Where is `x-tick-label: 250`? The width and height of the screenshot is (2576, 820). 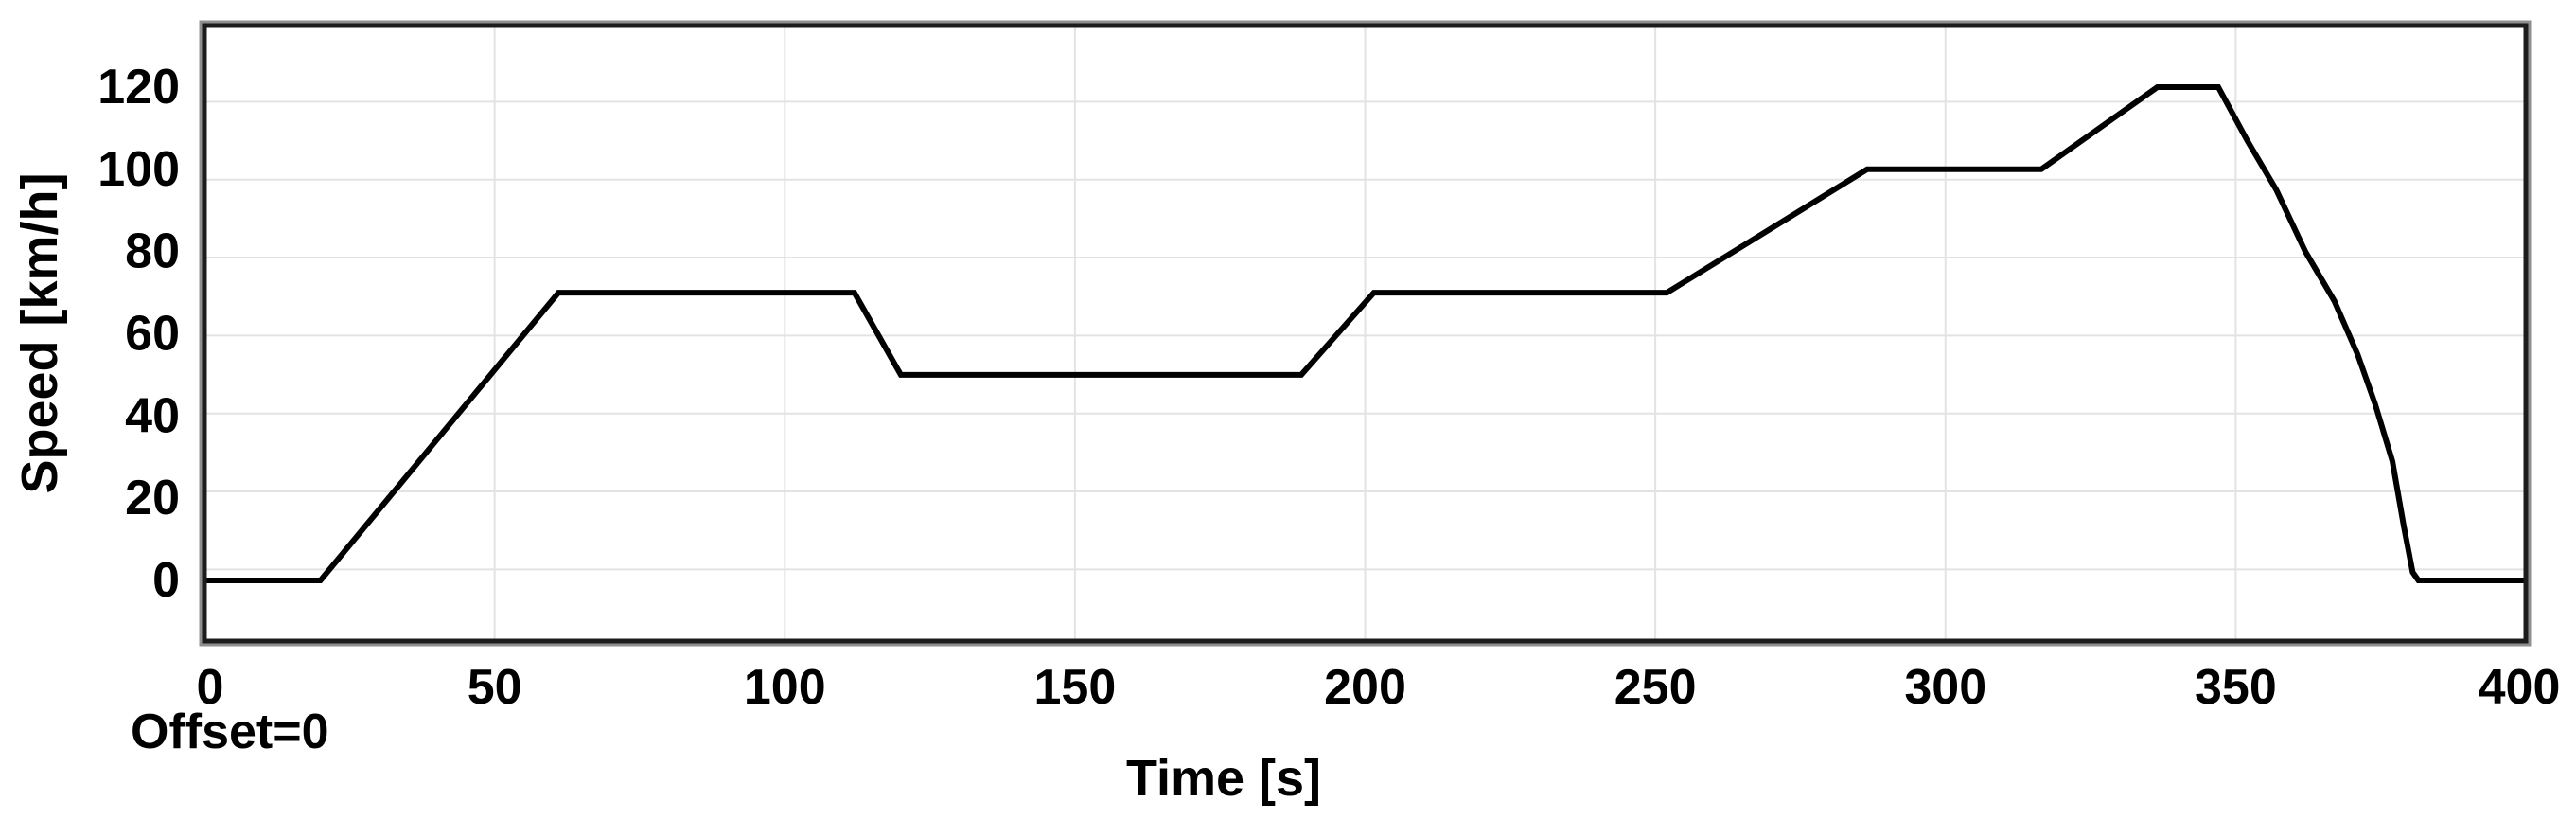
x-tick-label: 250 is located at coordinates (1655, 687).